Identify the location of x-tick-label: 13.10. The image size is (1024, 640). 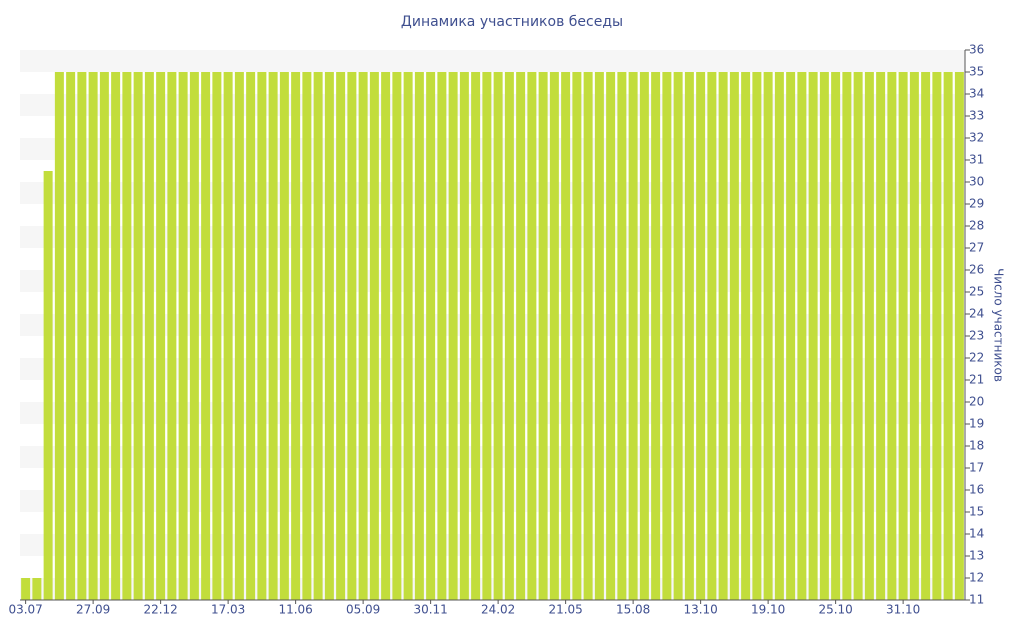
(700, 610).